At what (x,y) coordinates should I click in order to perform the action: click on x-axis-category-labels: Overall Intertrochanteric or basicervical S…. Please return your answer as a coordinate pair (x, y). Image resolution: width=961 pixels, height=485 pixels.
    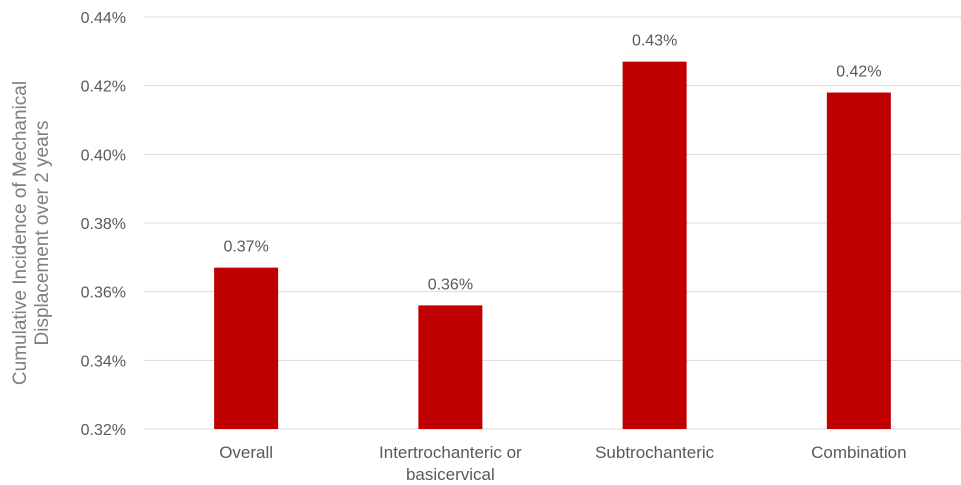
    Looking at the image, I should click on (562, 463).